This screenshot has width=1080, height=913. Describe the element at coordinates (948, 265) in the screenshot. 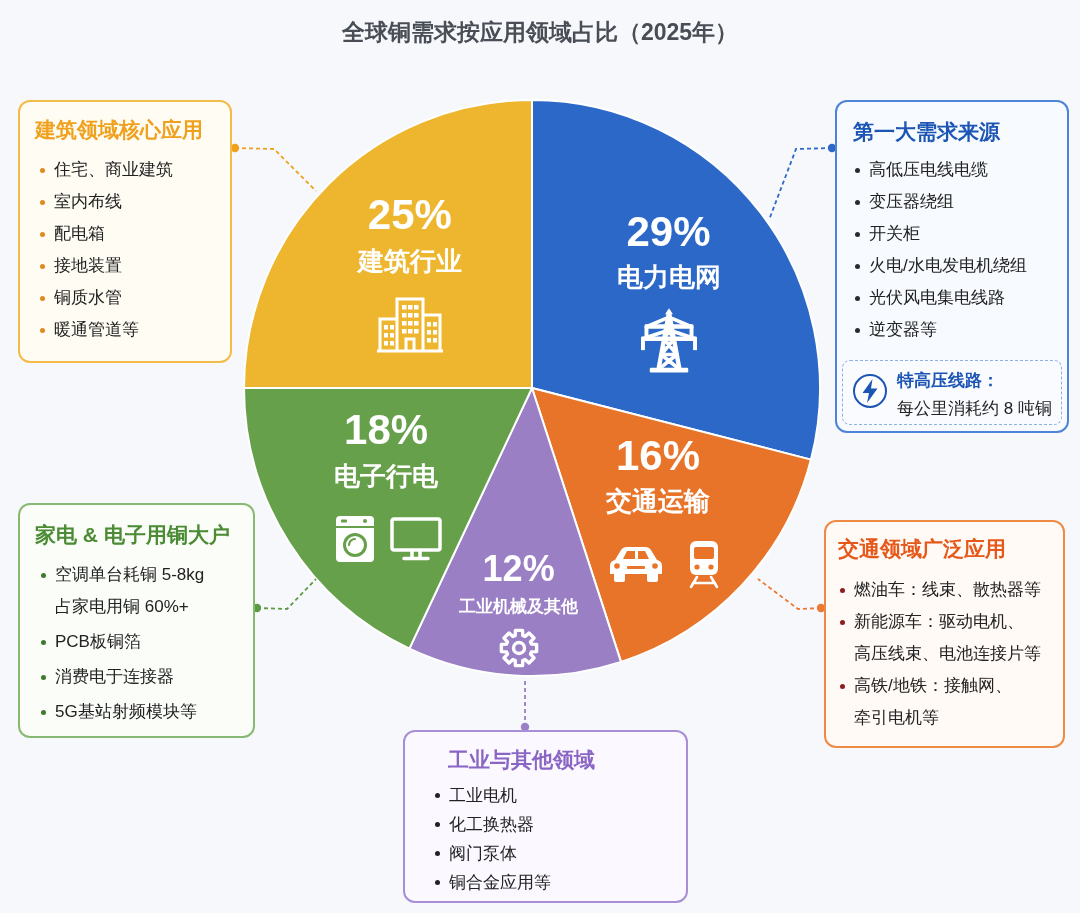

I see `text: 火电/水电发电机绕组` at that location.